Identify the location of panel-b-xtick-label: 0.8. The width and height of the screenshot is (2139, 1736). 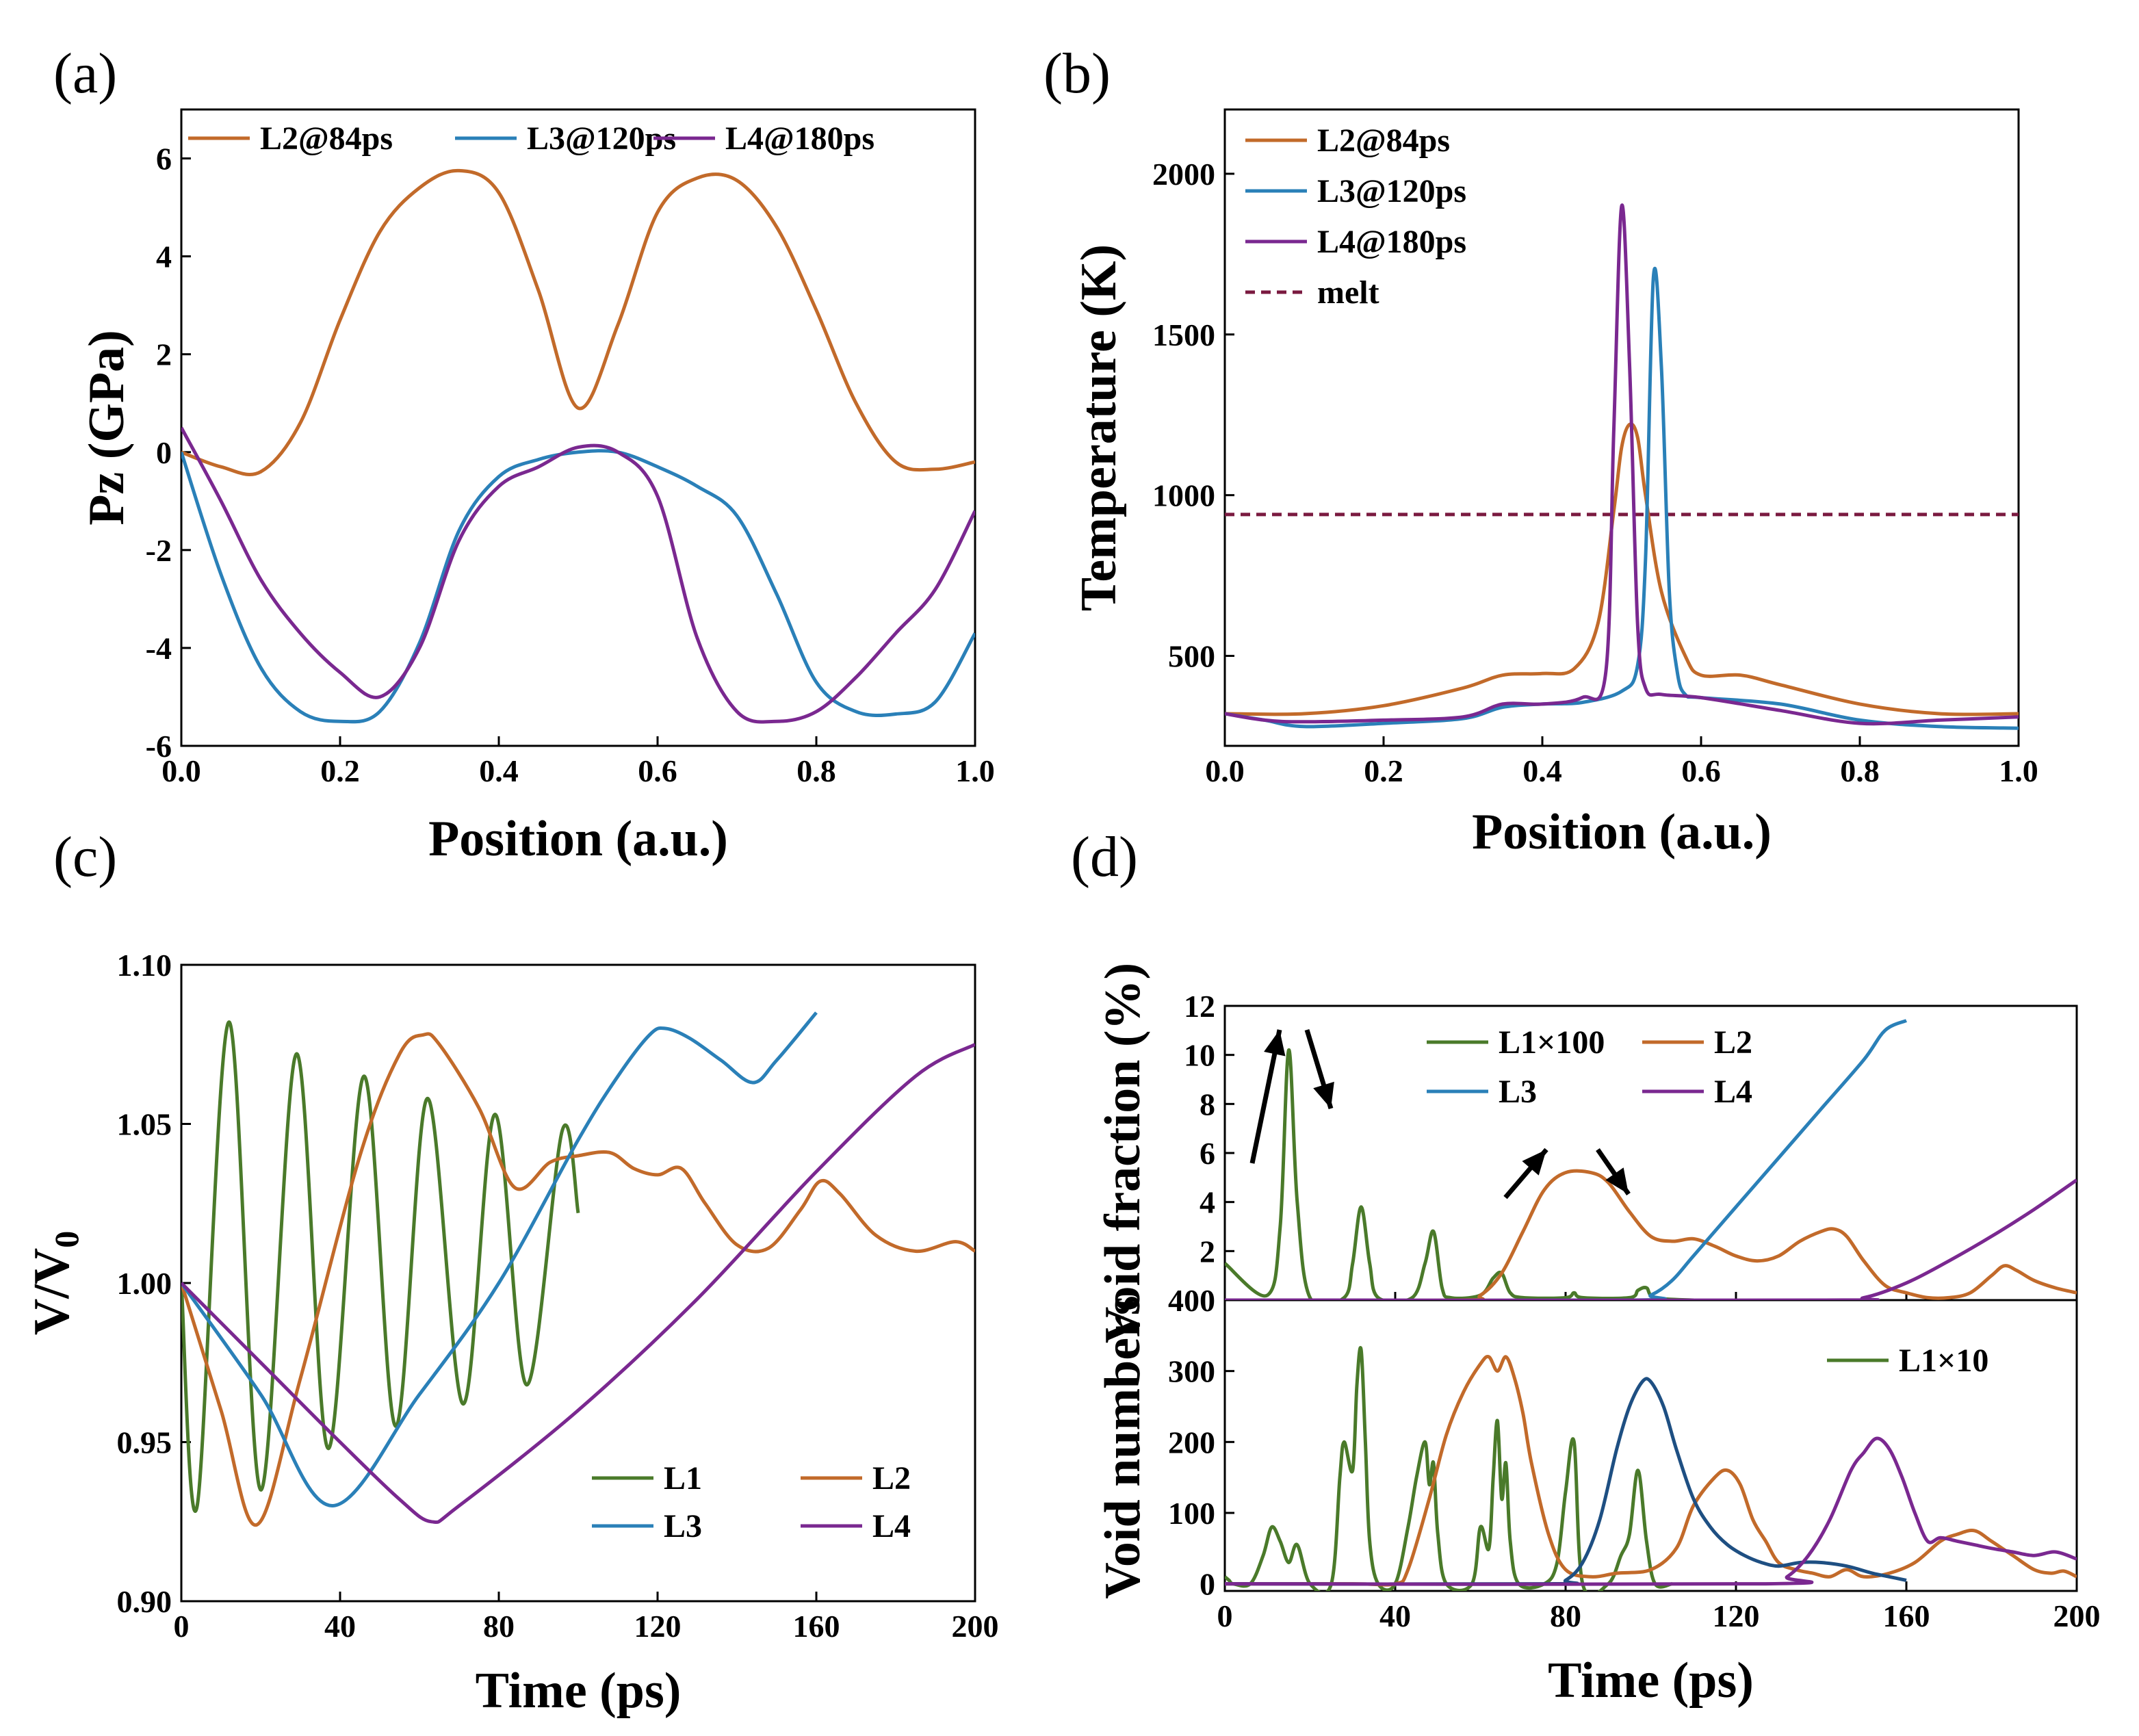
(1860, 770).